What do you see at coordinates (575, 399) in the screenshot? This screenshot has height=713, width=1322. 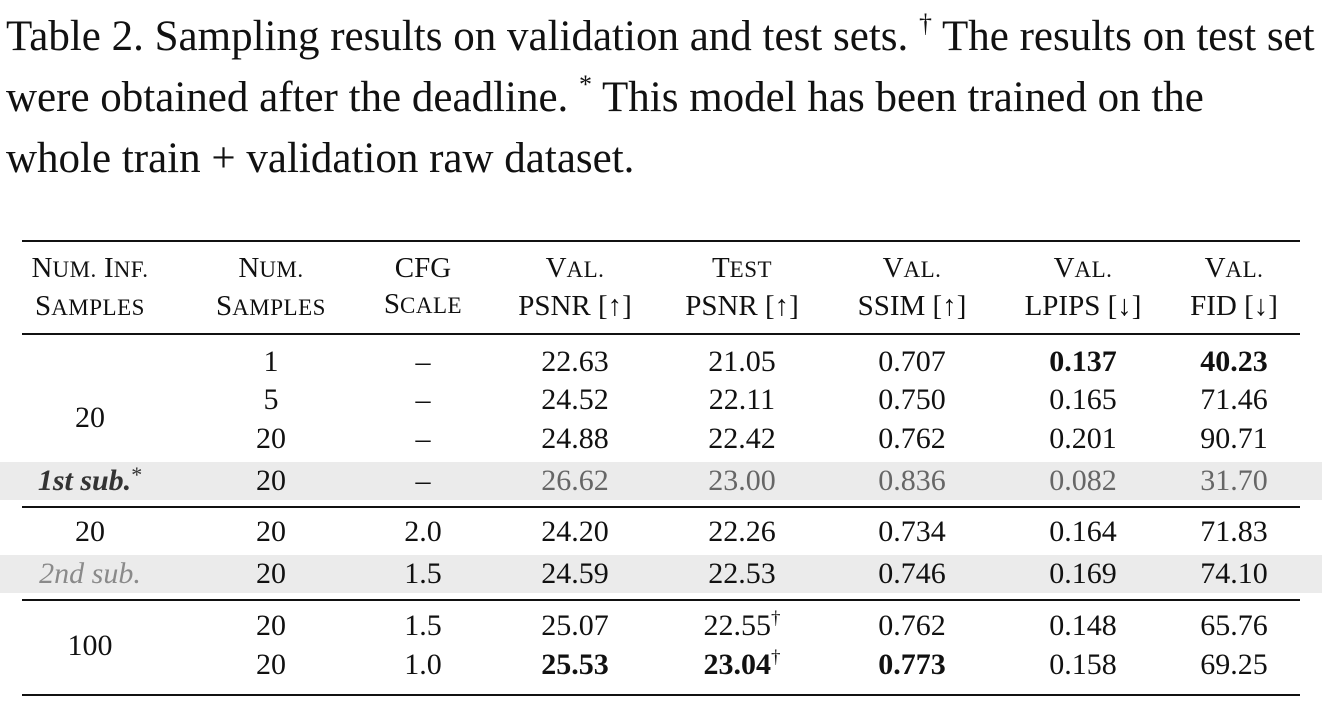 I see `cell-val-psnr: 24.52` at bounding box center [575, 399].